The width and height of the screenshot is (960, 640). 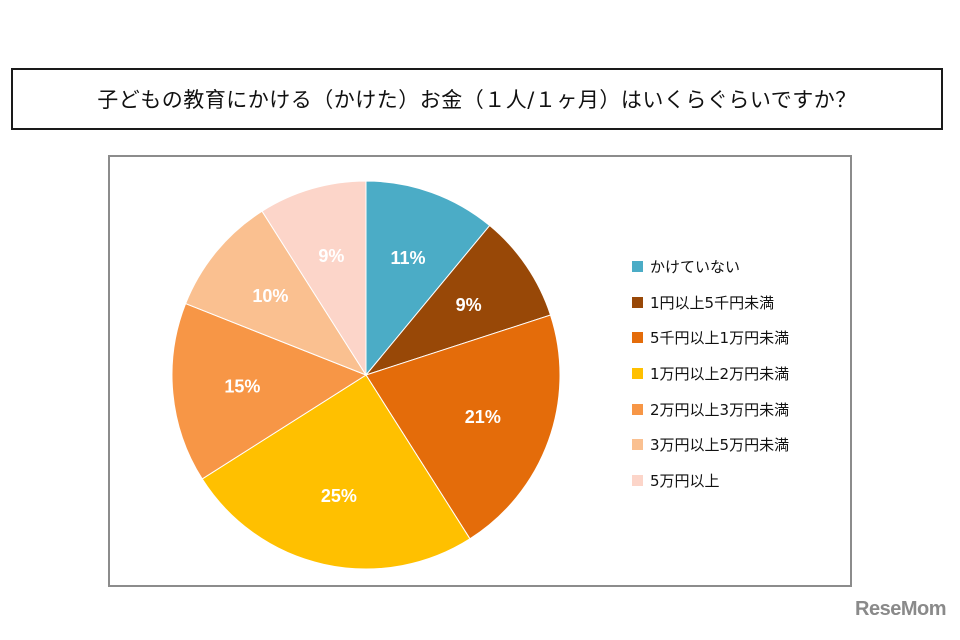 I want to click on legend-label-1: かけていない, so click(x=695, y=267).